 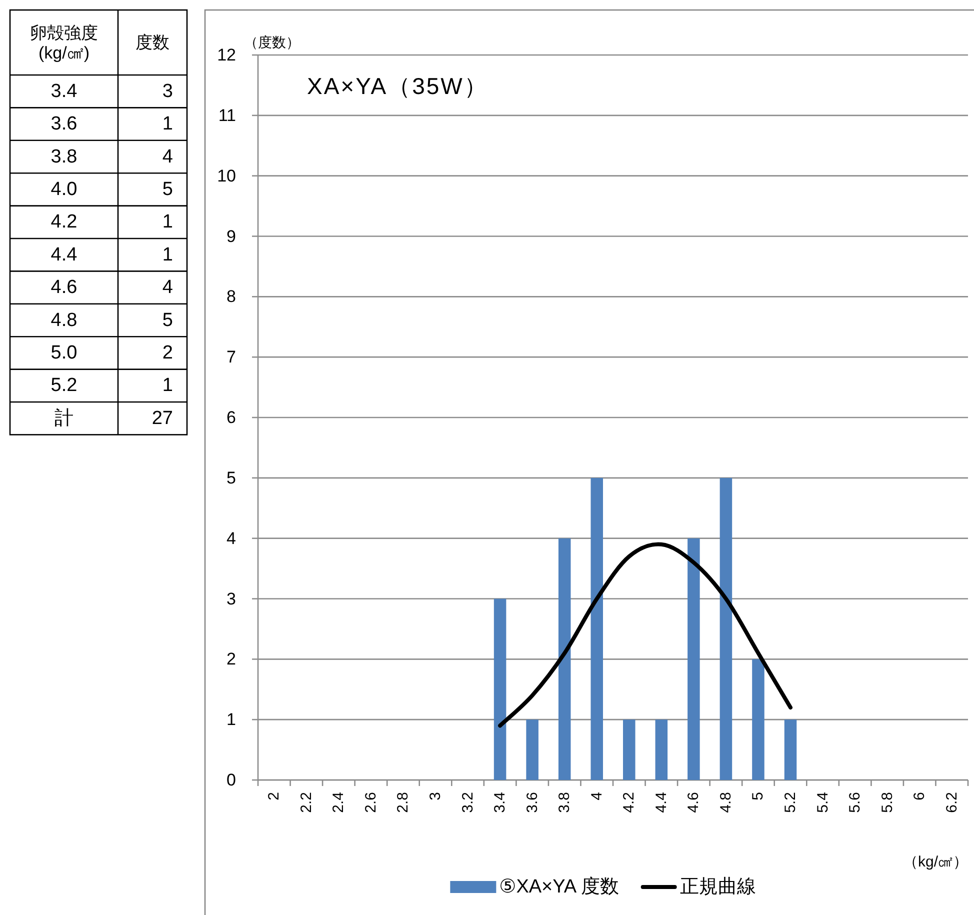 What do you see at coordinates (231, 598) in the screenshot?
I see `ytick: 3` at bounding box center [231, 598].